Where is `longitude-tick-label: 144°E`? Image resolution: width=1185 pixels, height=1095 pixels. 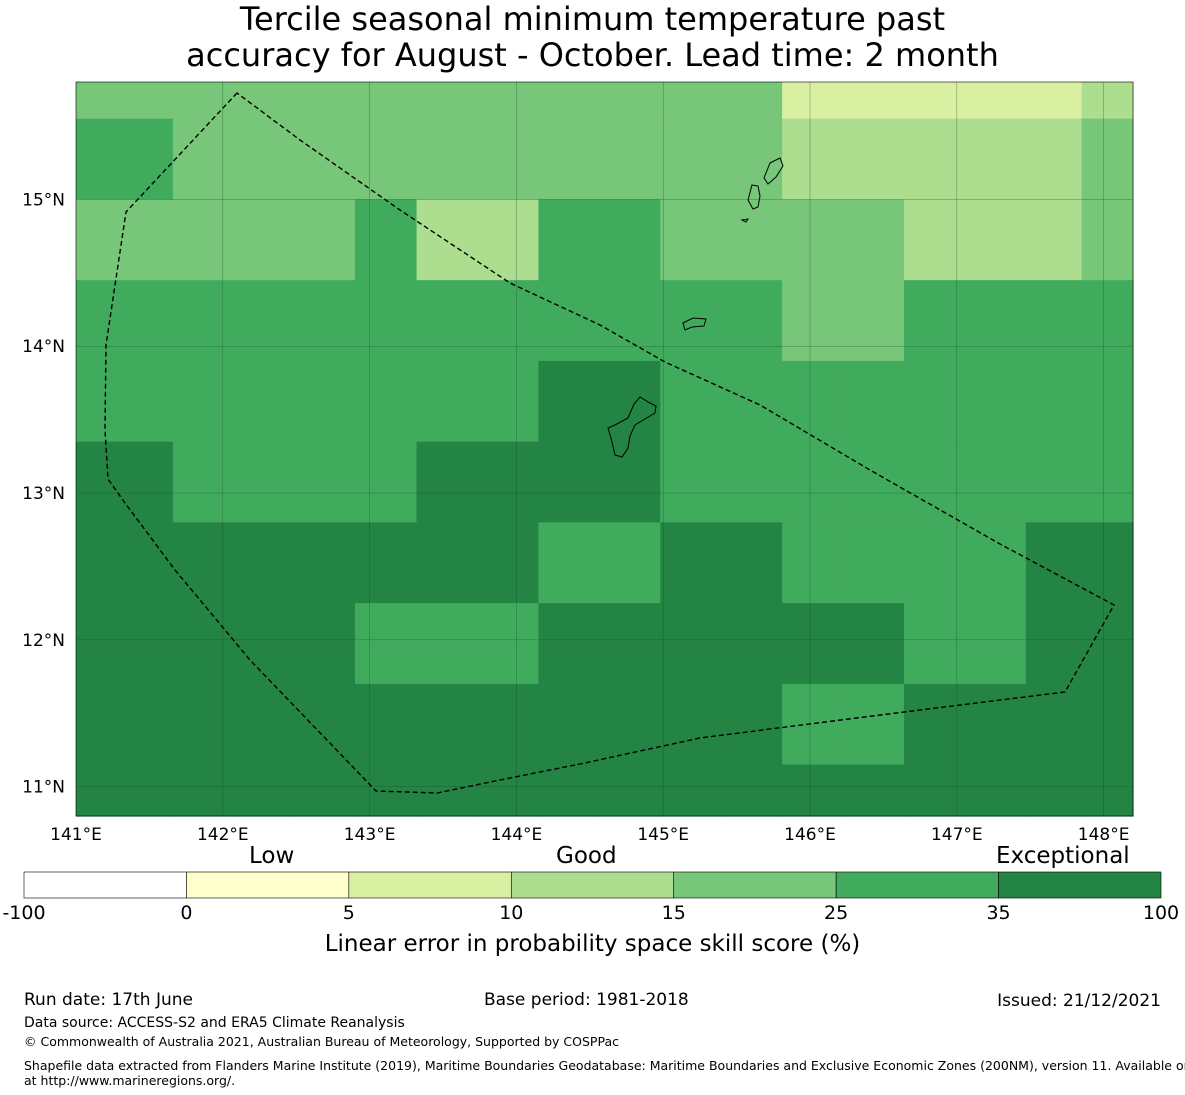
longitude-tick-label: 144°E is located at coordinates (517, 835).